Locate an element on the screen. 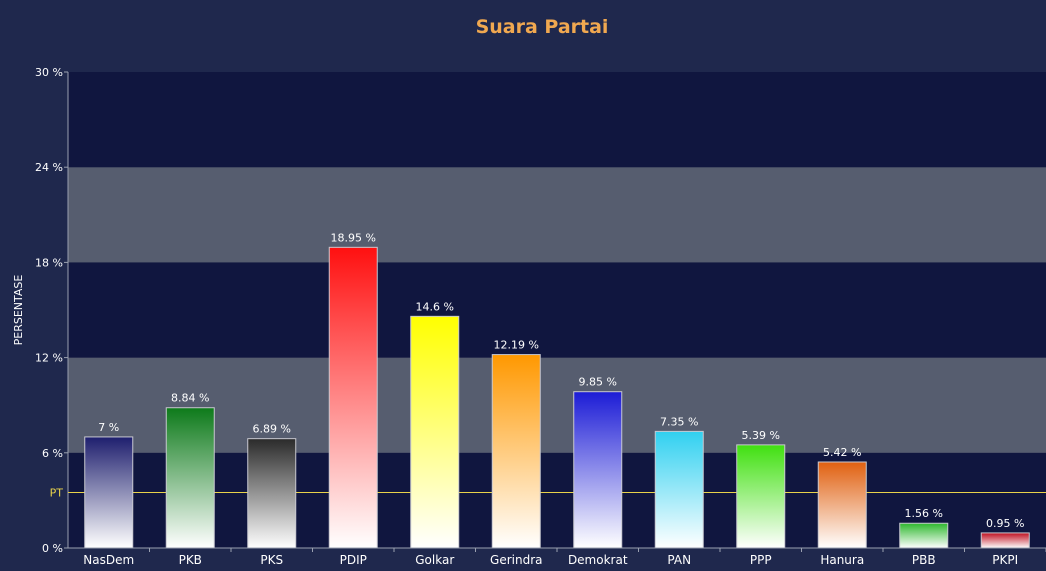 The image size is (1046, 571). x-tick-label: PKS is located at coordinates (271, 560).